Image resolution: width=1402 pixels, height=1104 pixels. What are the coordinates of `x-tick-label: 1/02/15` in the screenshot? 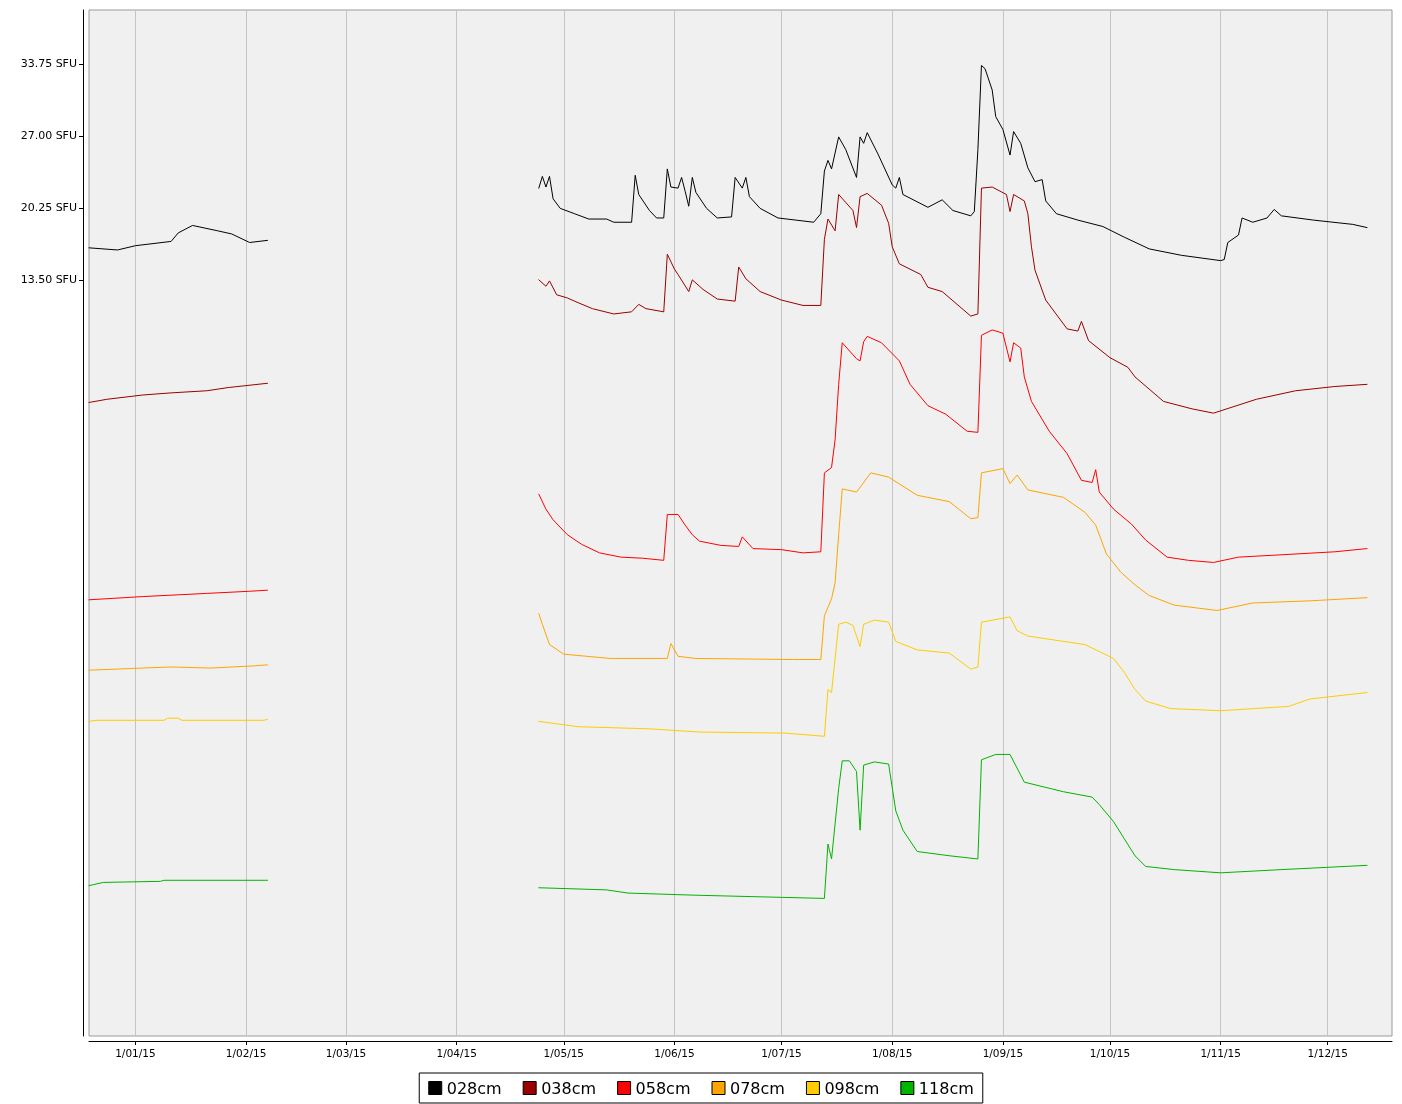 It's located at (246, 1052).